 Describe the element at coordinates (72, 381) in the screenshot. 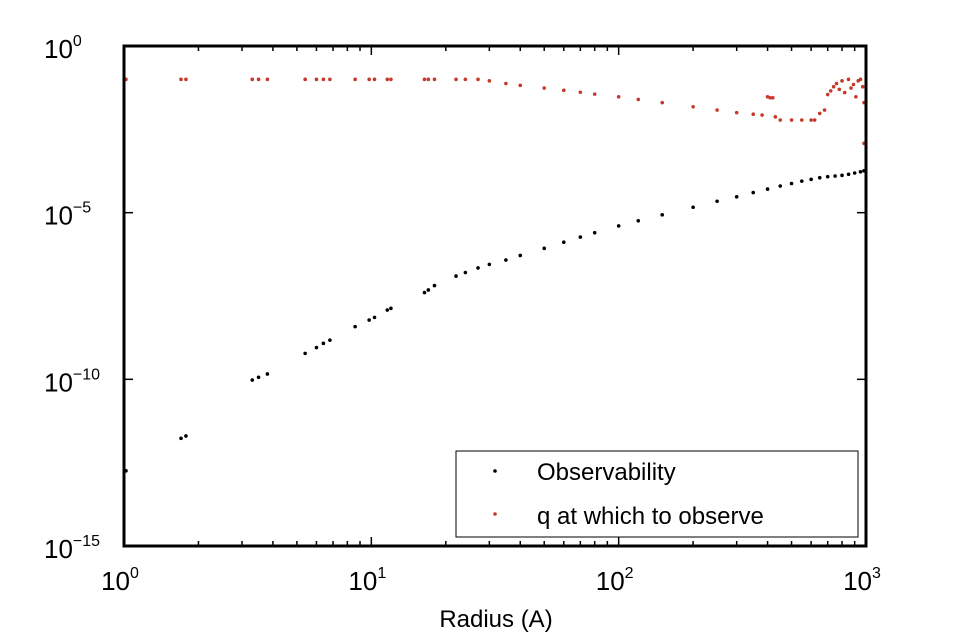

I see `y-tick-label: 10⁻¹⁰` at that location.